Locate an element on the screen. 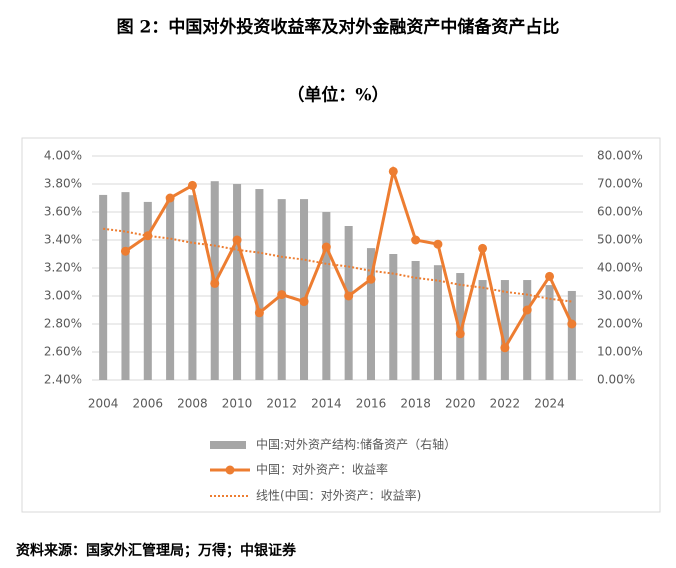 The image size is (676, 568). chart-subtitle: （单位：%） is located at coordinates (337, 95).